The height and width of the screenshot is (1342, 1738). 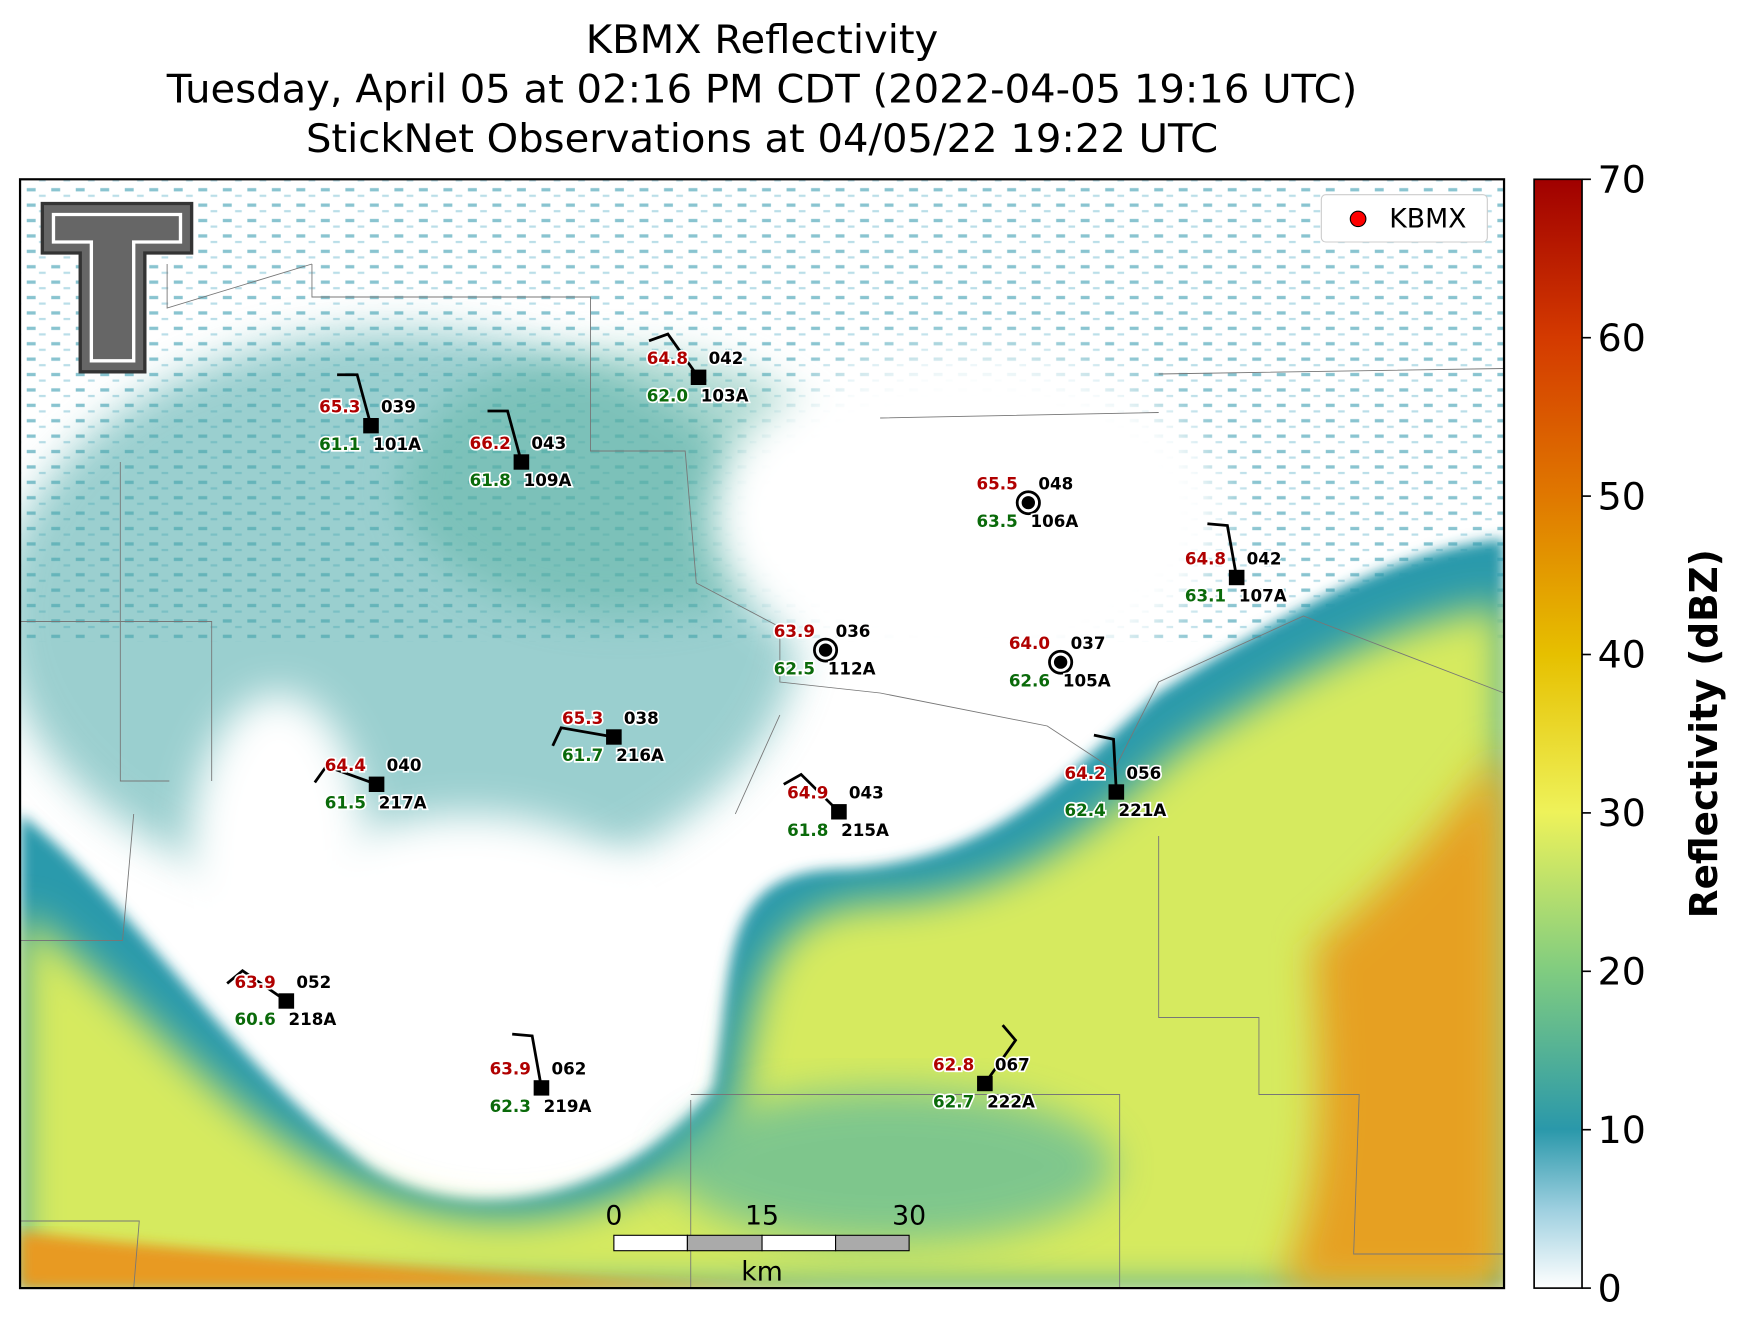 What do you see at coordinates (794, 668) in the screenshot?
I see `dewpoint: 62.5` at bounding box center [794, 668].